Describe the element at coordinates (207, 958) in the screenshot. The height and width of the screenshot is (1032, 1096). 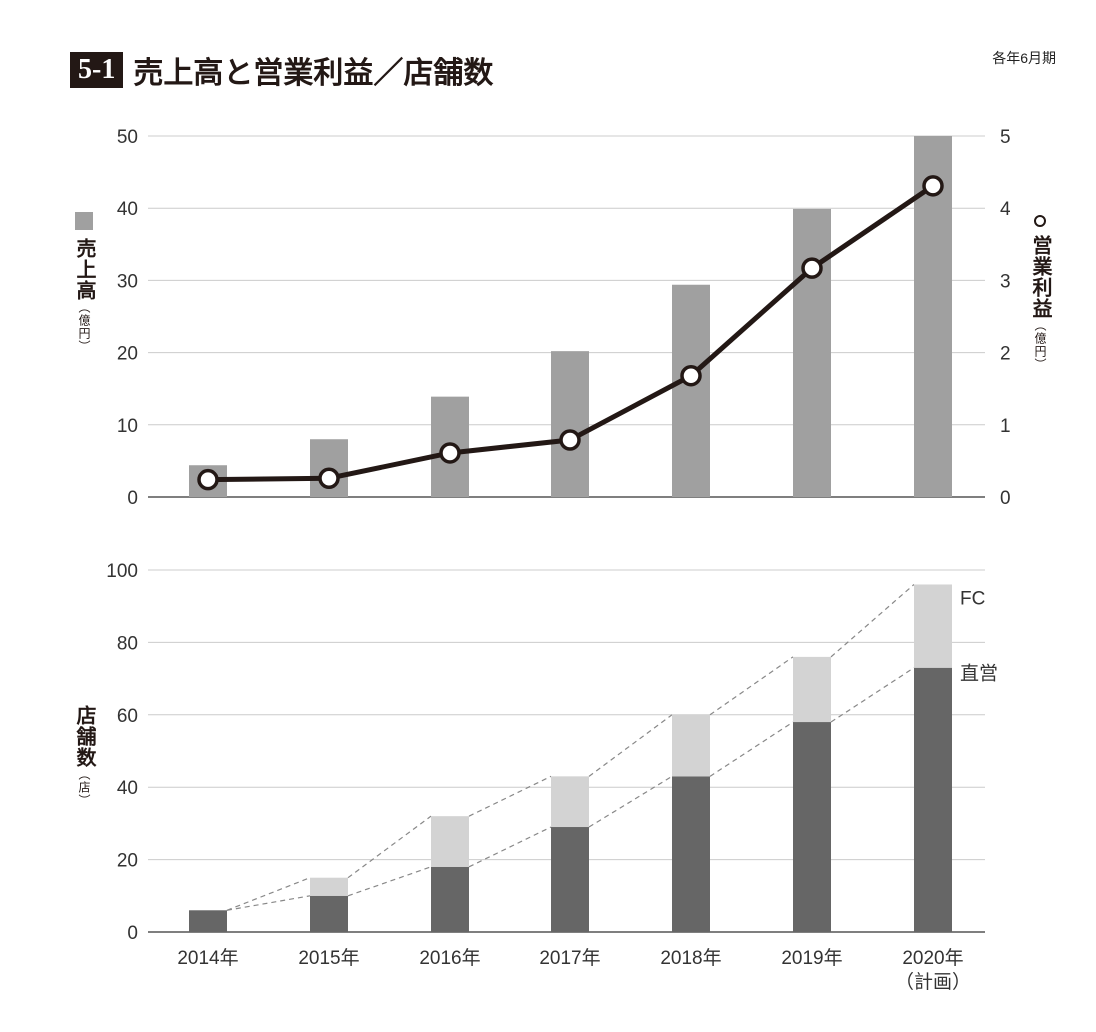
I see `x-tick-label: 2014年` at that location.